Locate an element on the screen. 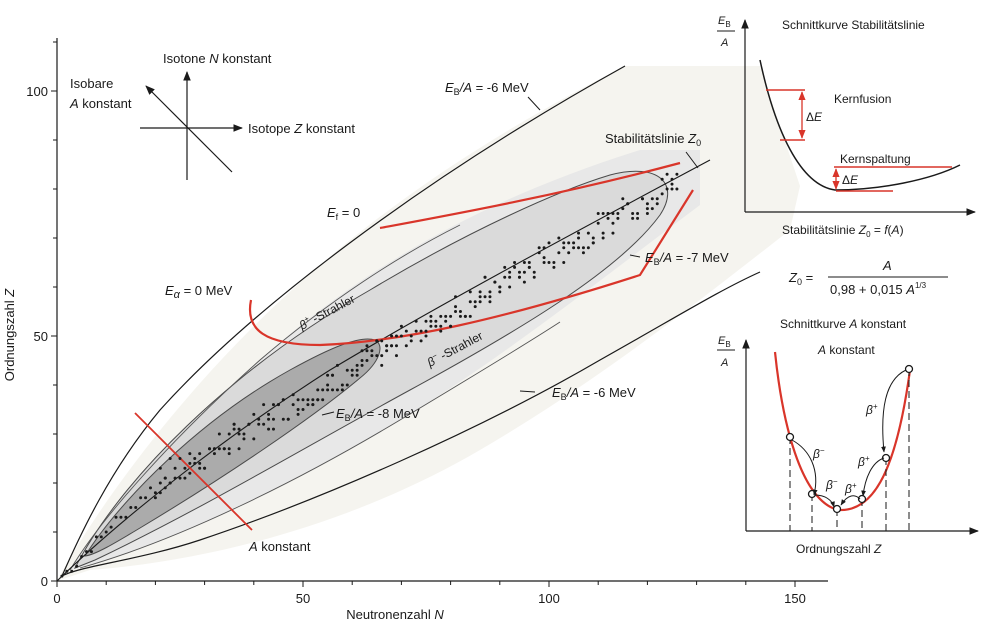 The height and width of the screenshot is (634, 1000). isobar-nuclide-points is located at coordinates (849, 439).